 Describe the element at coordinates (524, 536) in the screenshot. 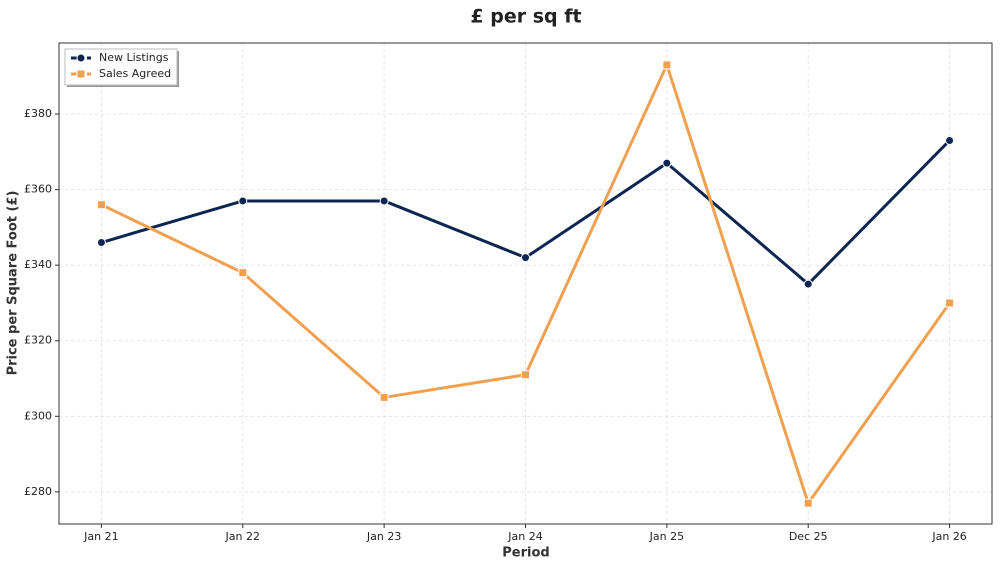

I see `x-tick-label: Jan 24` at that location.